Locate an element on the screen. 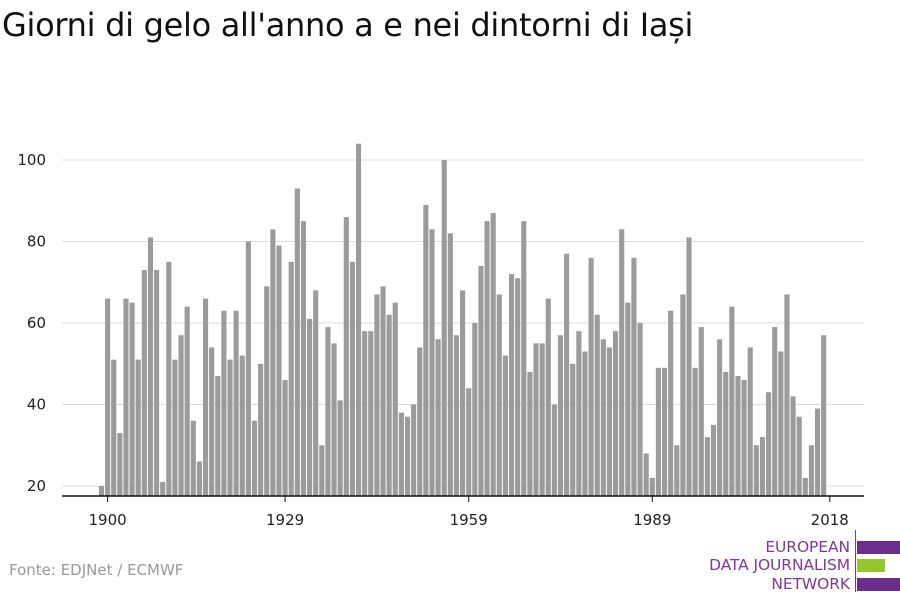 Image resolution: width=900 pixels, height=600 pixels. bar-1993 is located at coordinates (677, 470).